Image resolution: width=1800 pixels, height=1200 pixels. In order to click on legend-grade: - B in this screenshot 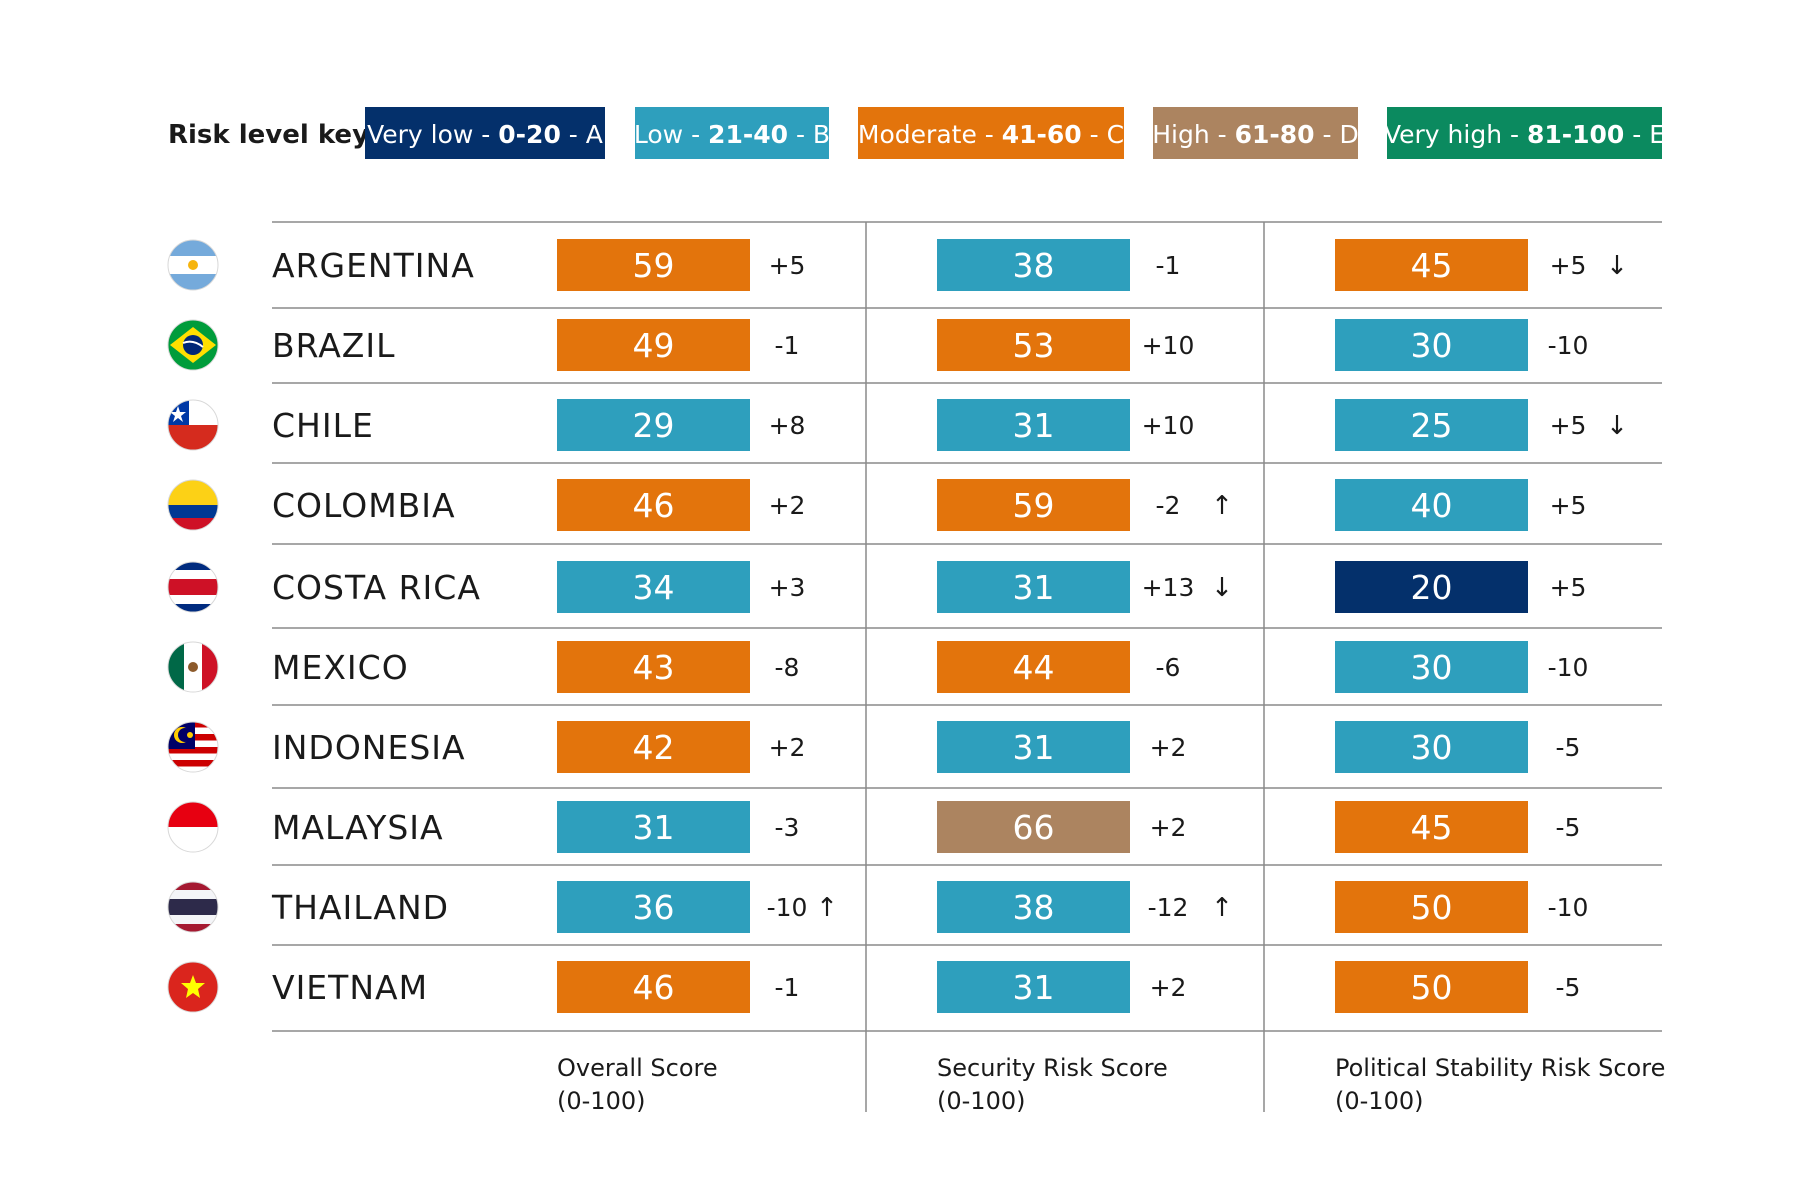, I will do `click(809, 134)`.